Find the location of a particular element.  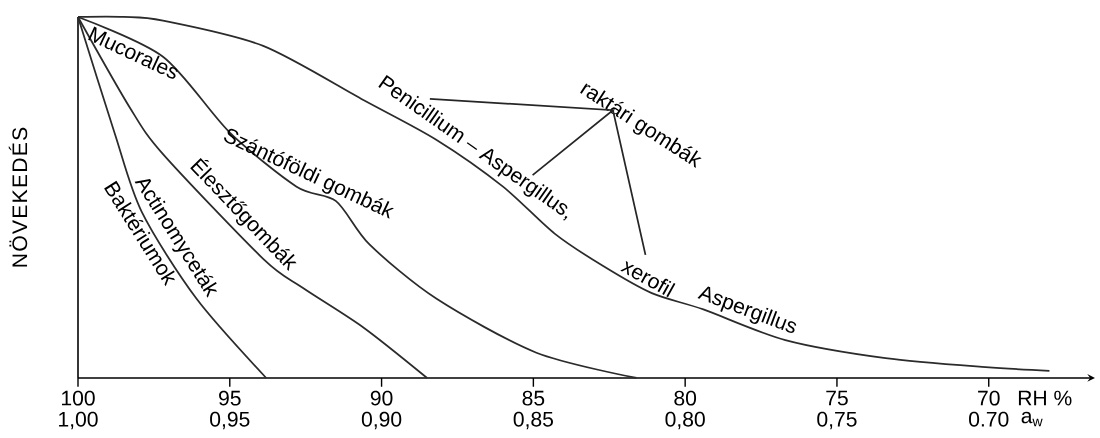

x-tick-label: 70 is located at coordinates (989, 398).